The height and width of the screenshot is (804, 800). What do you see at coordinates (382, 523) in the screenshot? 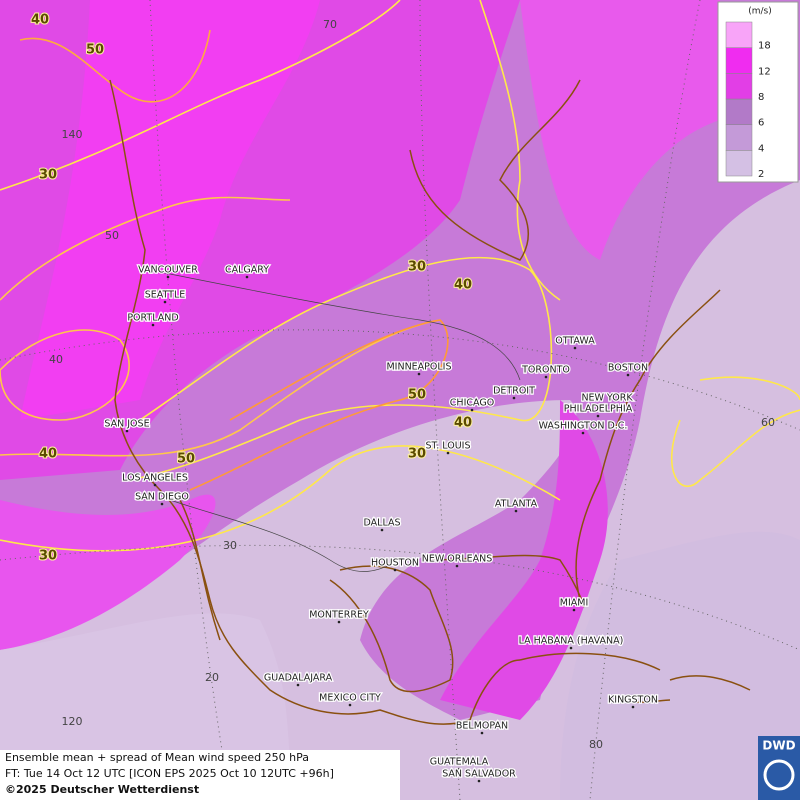
I see `city-label: DALLAS` at bounding box center [382, 523].